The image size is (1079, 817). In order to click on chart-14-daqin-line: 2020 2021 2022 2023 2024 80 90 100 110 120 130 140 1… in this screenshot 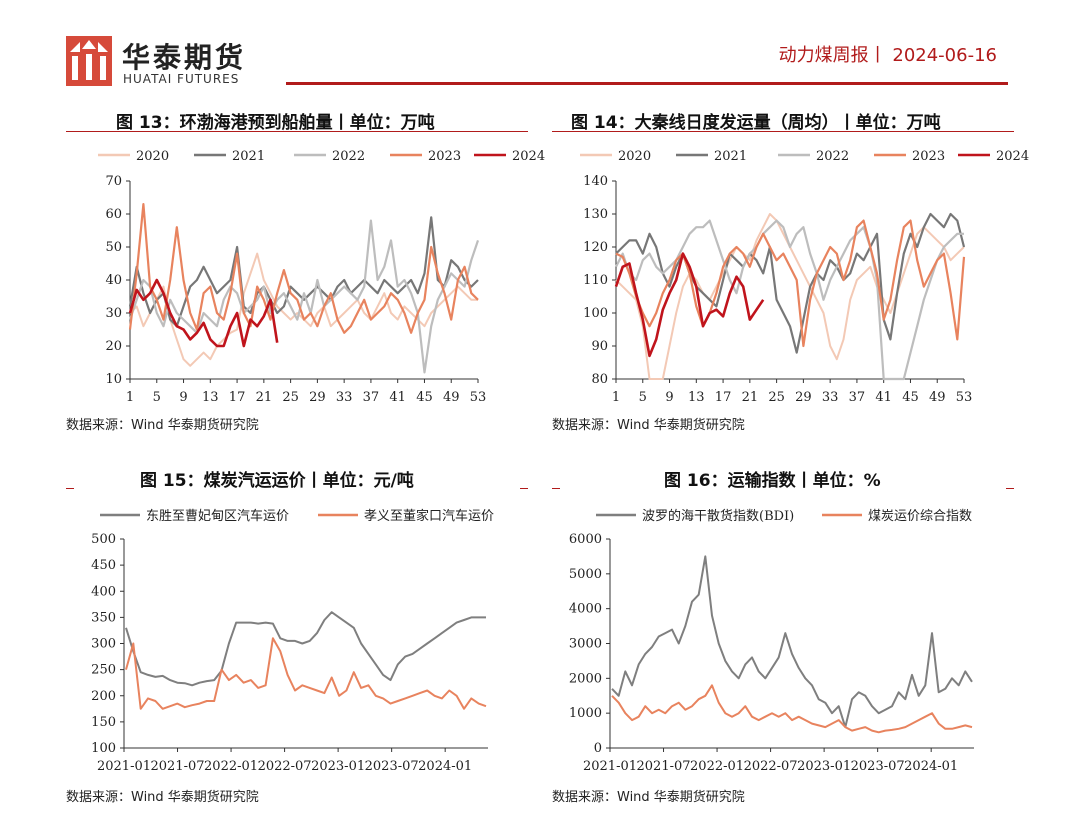, I will do `click(804, 277)`.